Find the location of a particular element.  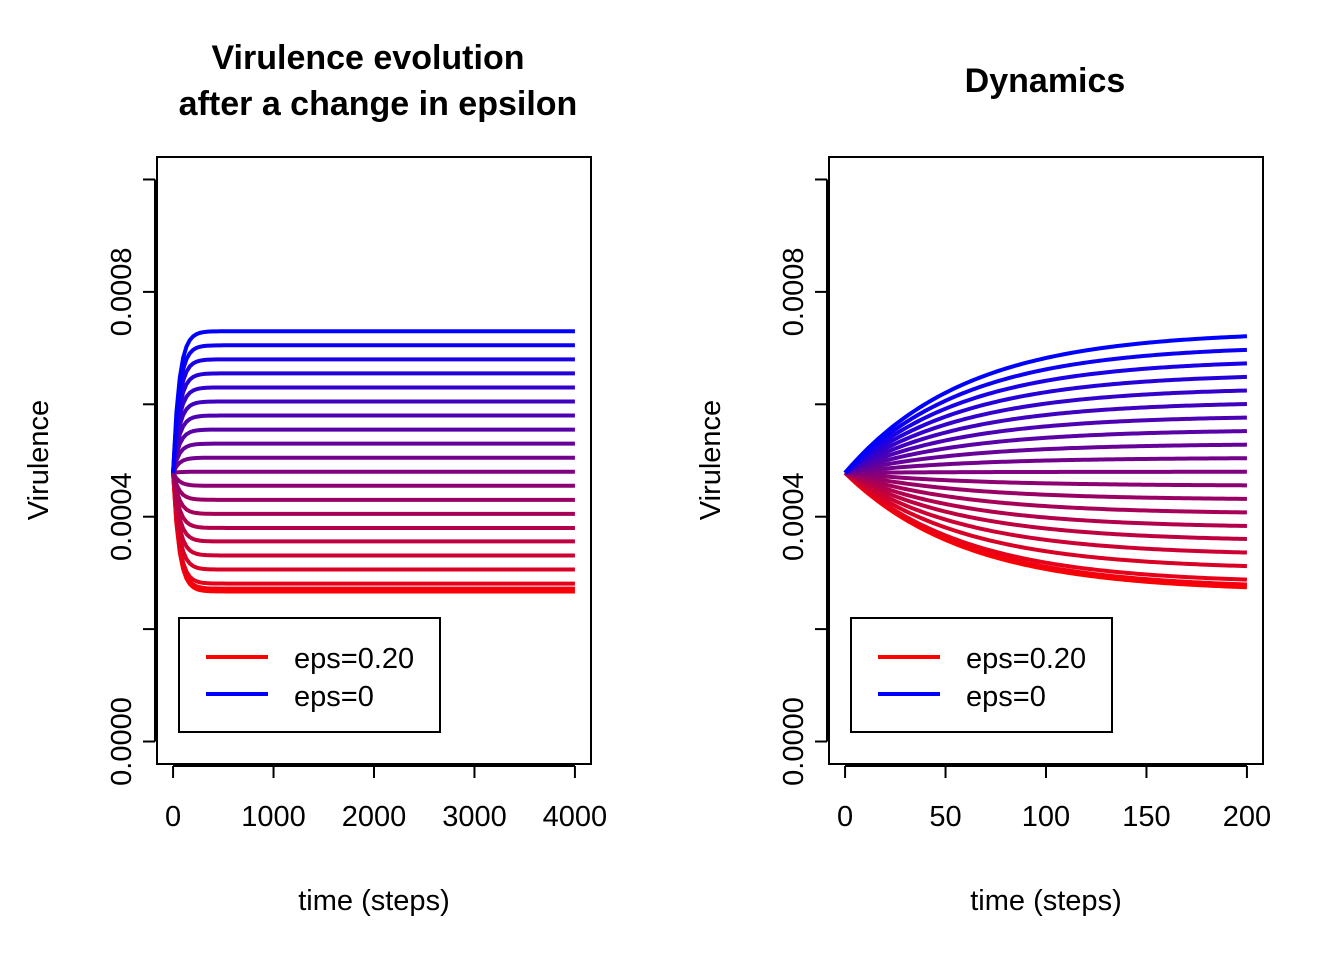

x-tick-label: 150 is located at coordinates (1146, 817).